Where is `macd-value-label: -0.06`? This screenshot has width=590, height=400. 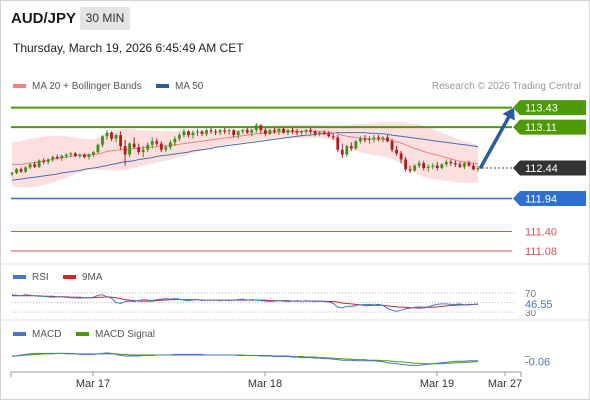
macd-value-label: -0.06 is located at coordinates (537, 363).